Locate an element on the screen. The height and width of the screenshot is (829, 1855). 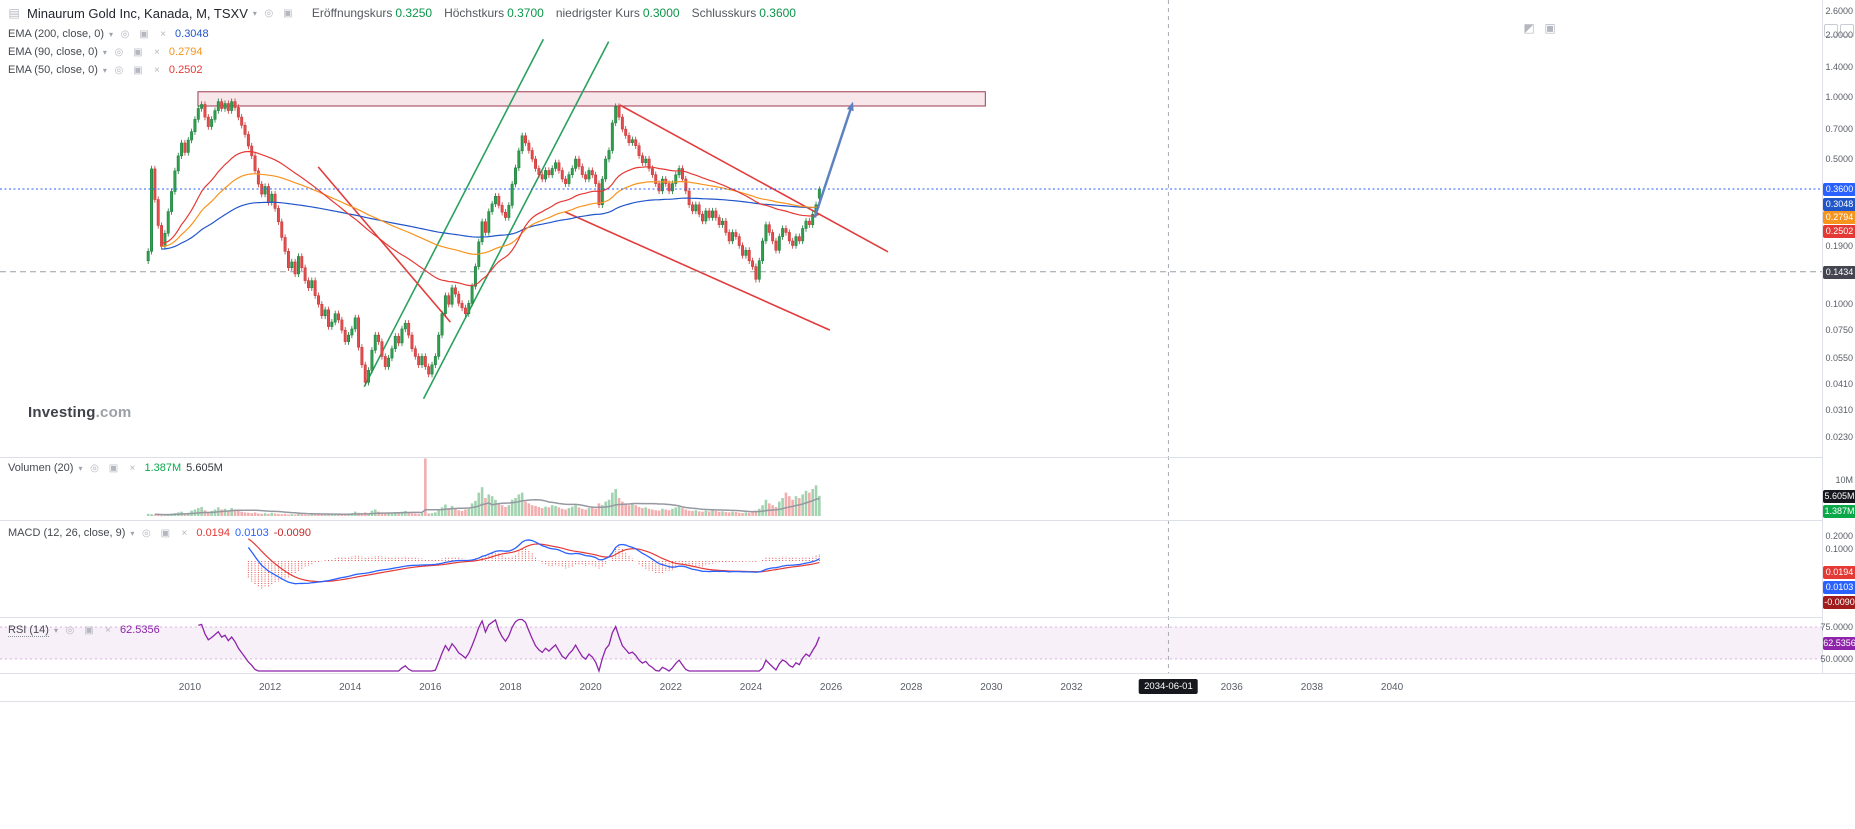
projection-arrow is located at coordinates (832, 163).